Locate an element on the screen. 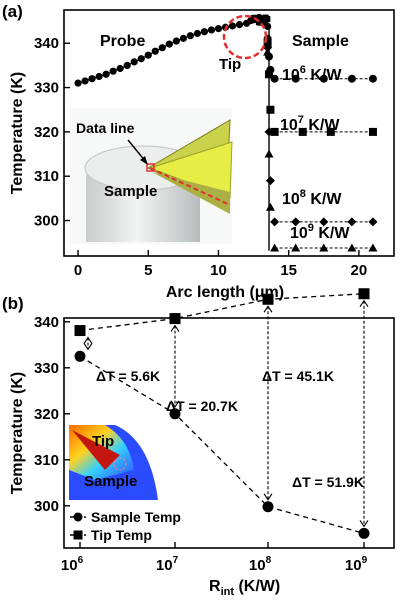  panel-a-y-tick-label: 310 is located at coordinates (46, 176).